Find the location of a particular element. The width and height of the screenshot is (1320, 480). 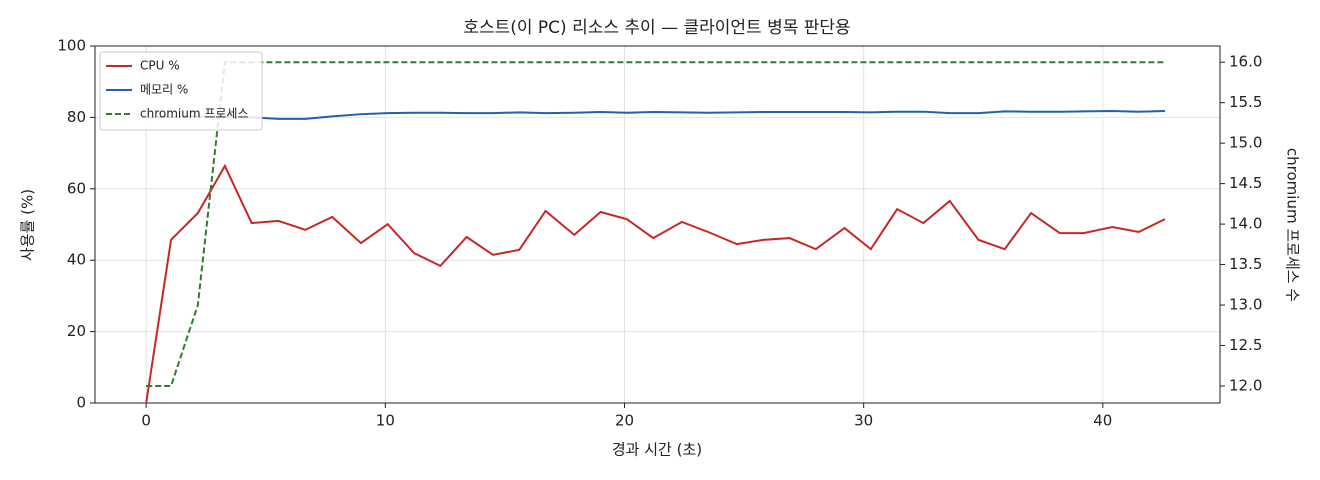

legend-box is located at coordinates (181, 91).